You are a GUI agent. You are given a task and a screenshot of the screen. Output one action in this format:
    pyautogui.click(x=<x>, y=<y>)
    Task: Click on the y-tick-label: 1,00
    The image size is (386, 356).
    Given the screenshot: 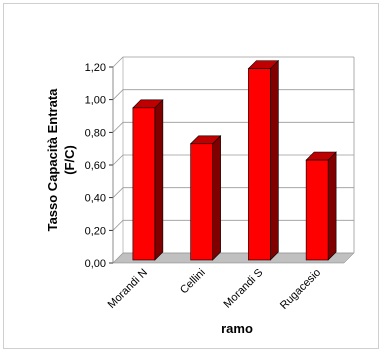 What is the action you would take?
    pyautogui.click(x=95, y=101)
    